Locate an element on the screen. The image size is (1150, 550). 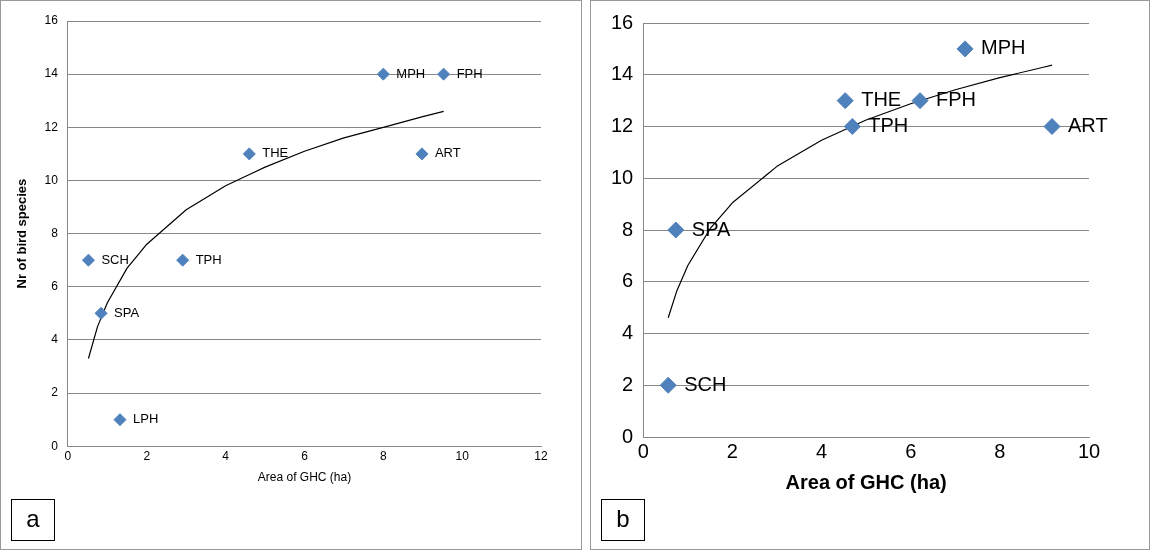
y-axis-title: Nr of bird species is located at coordinates (22, 233).